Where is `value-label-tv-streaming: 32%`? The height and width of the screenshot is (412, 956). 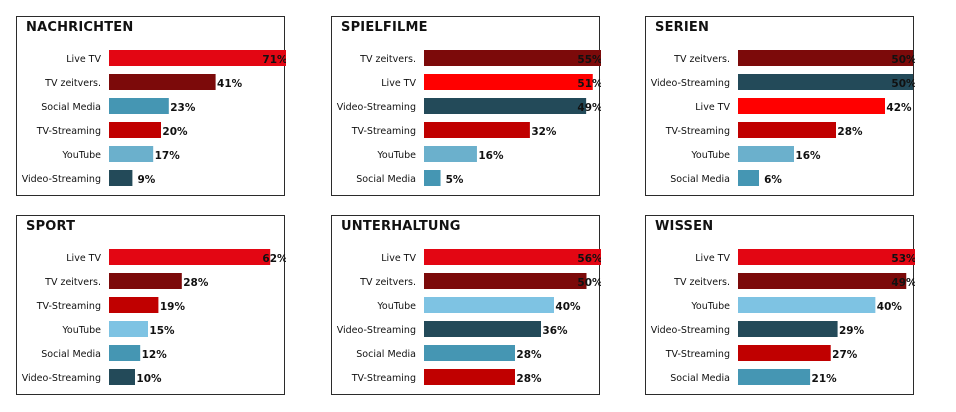 value-label-tv-streaming: 32% is located at coordinates (544, 132).